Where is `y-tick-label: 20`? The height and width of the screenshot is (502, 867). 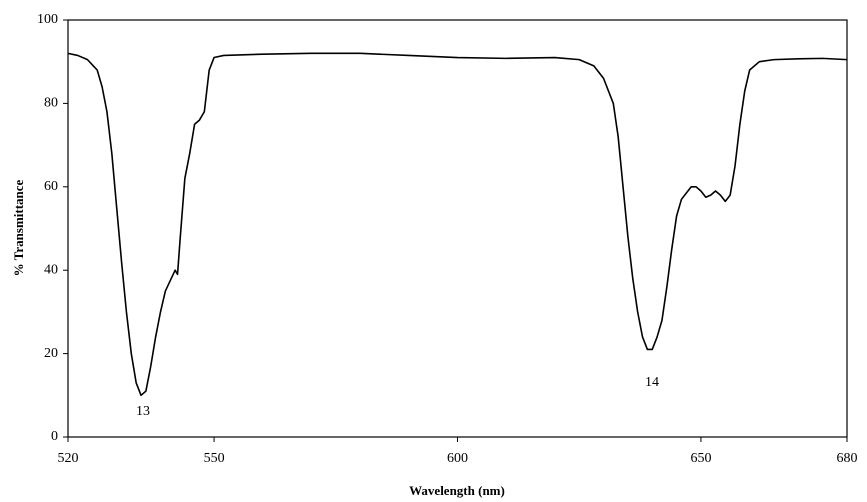
y-tick-label: 20 is located at coordinates (51, 353).